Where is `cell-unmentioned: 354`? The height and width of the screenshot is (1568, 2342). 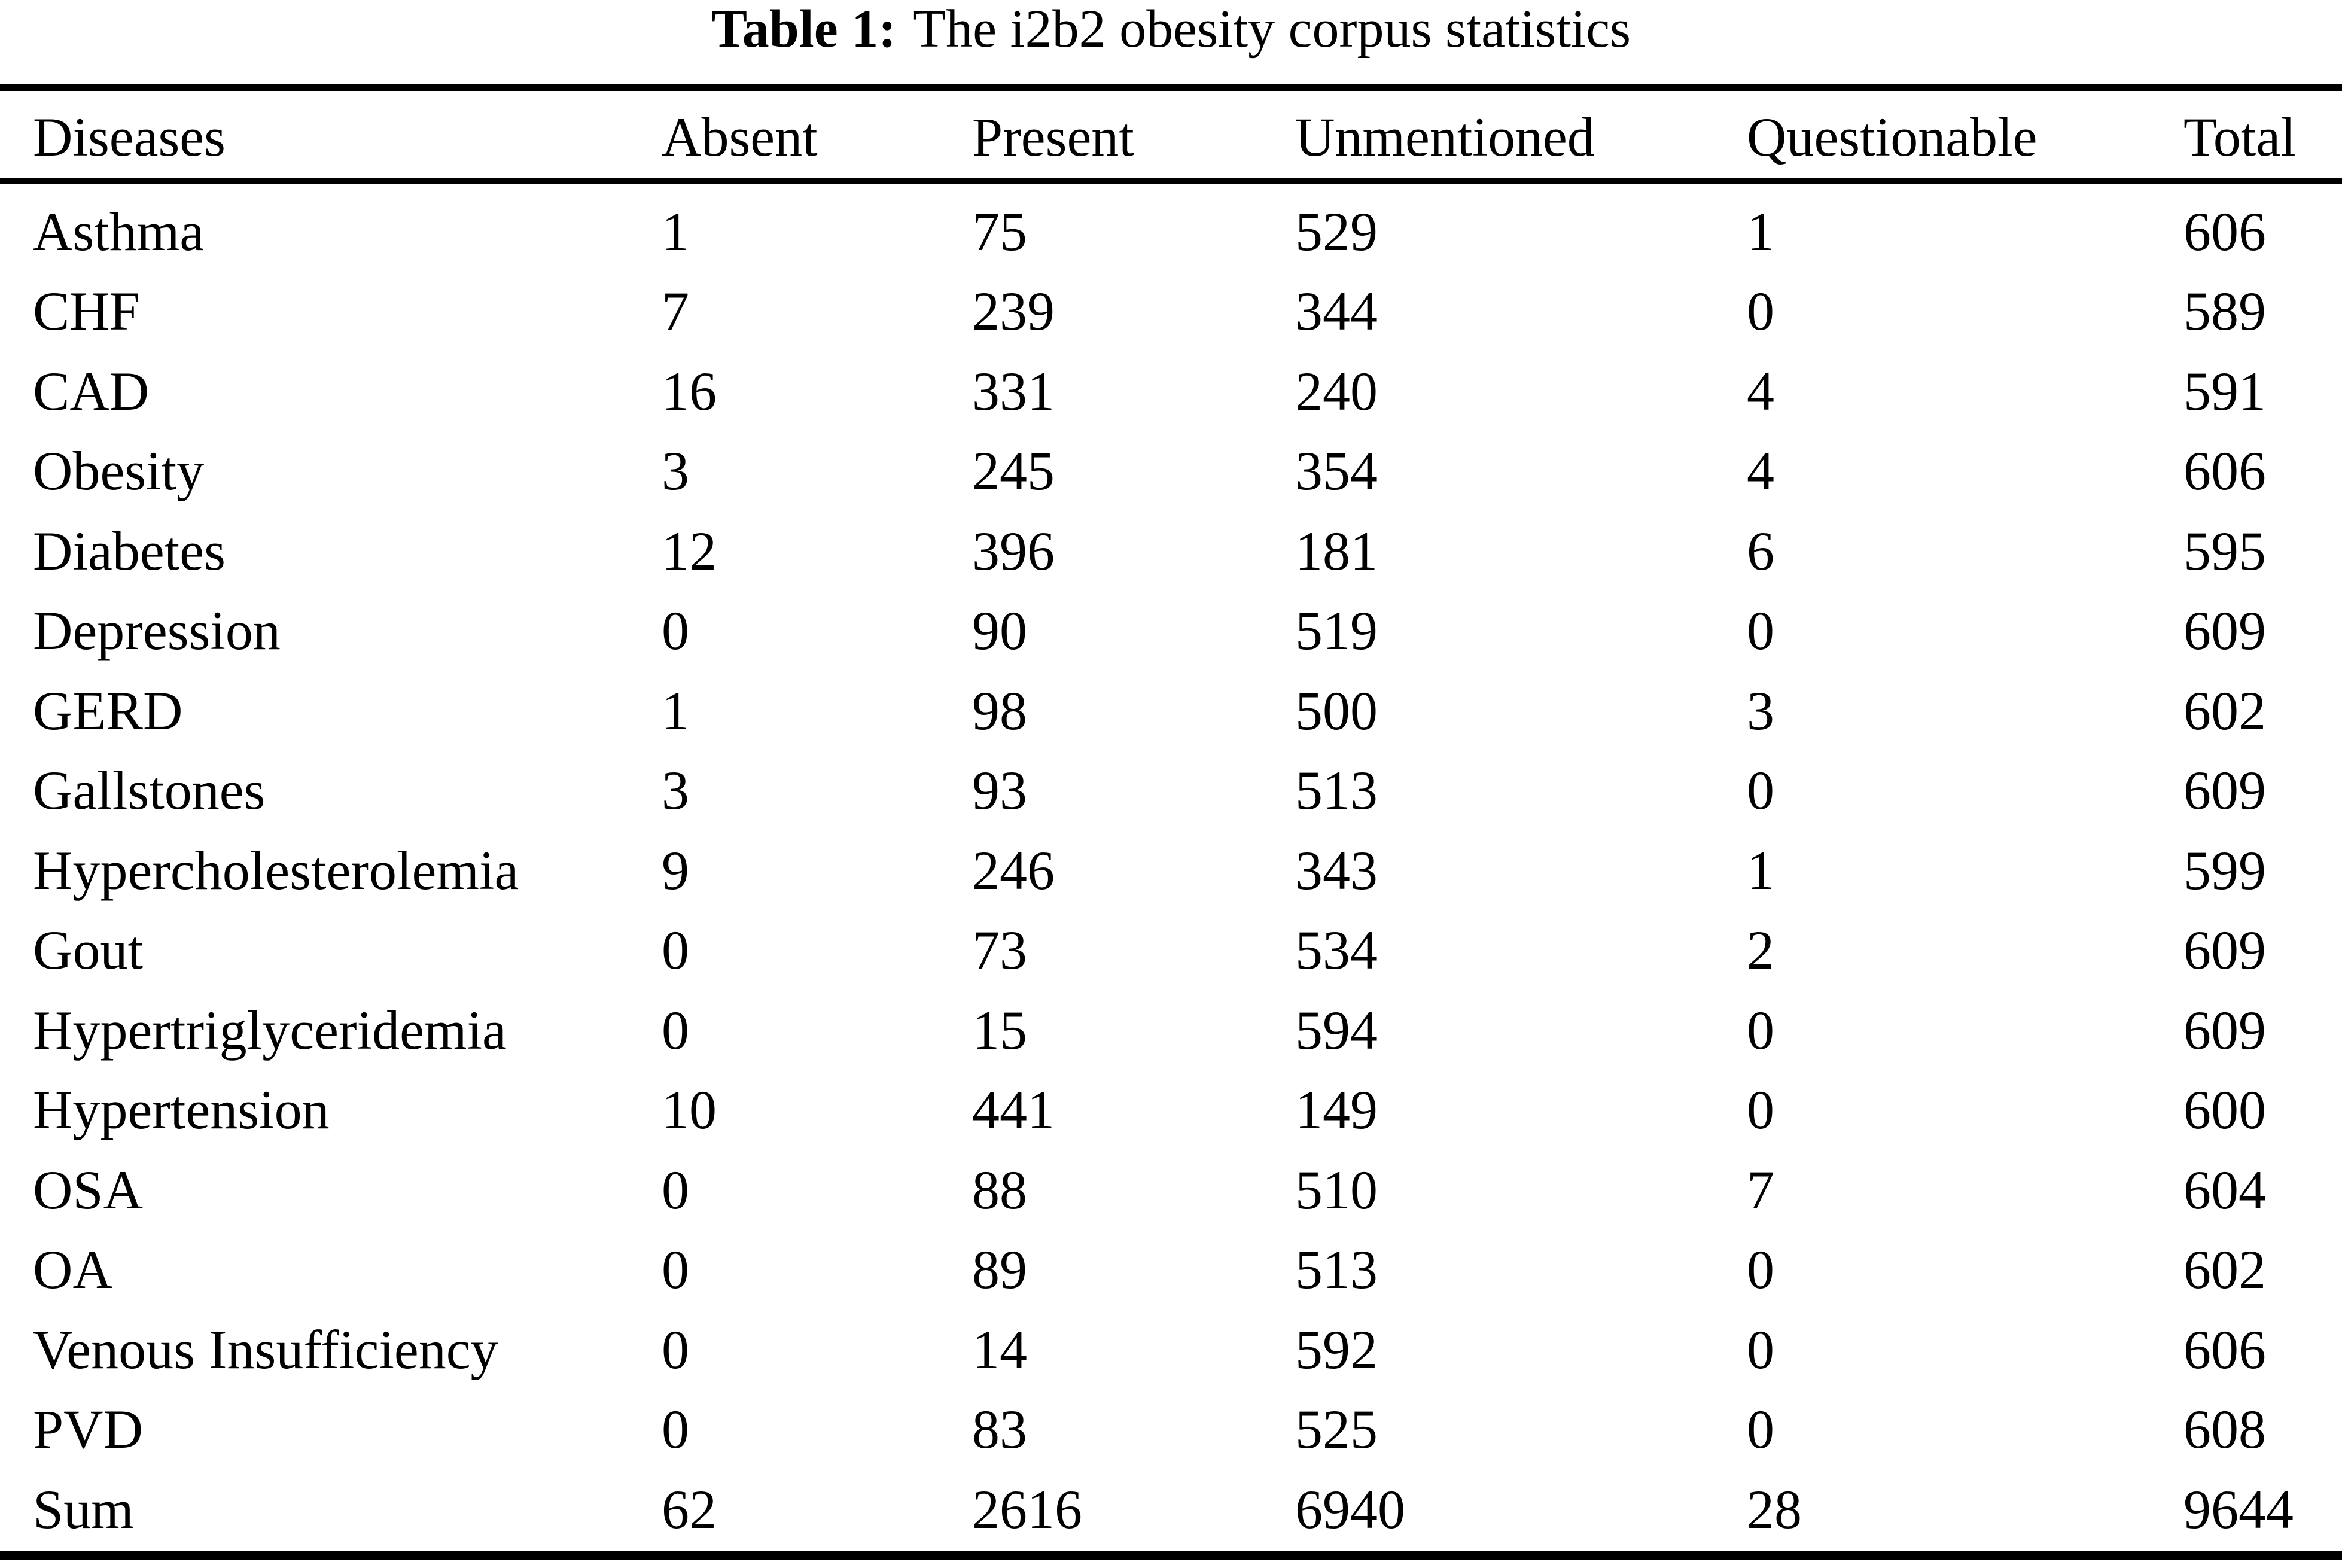 cell-unmentioned: 354 is located at coordinates (1336, 471).